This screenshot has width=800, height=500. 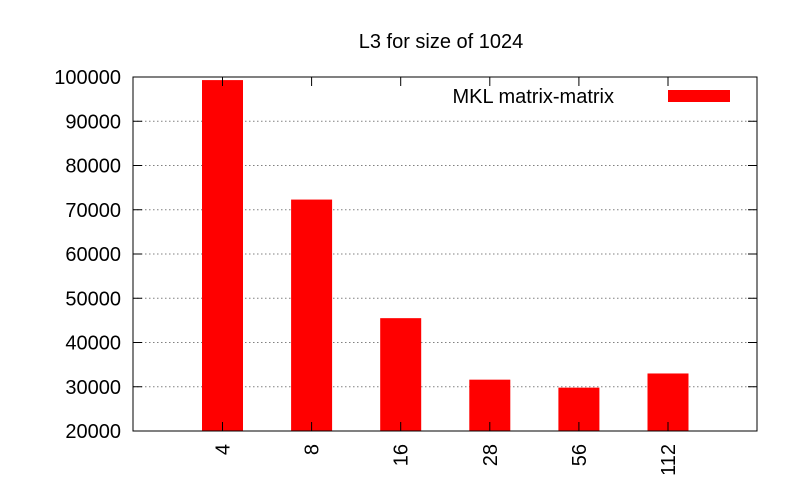 What do you see at coordinates (93, 432) in the screenshot?
I see `y-tick-label: 20000` at bounding box center [93, 432].